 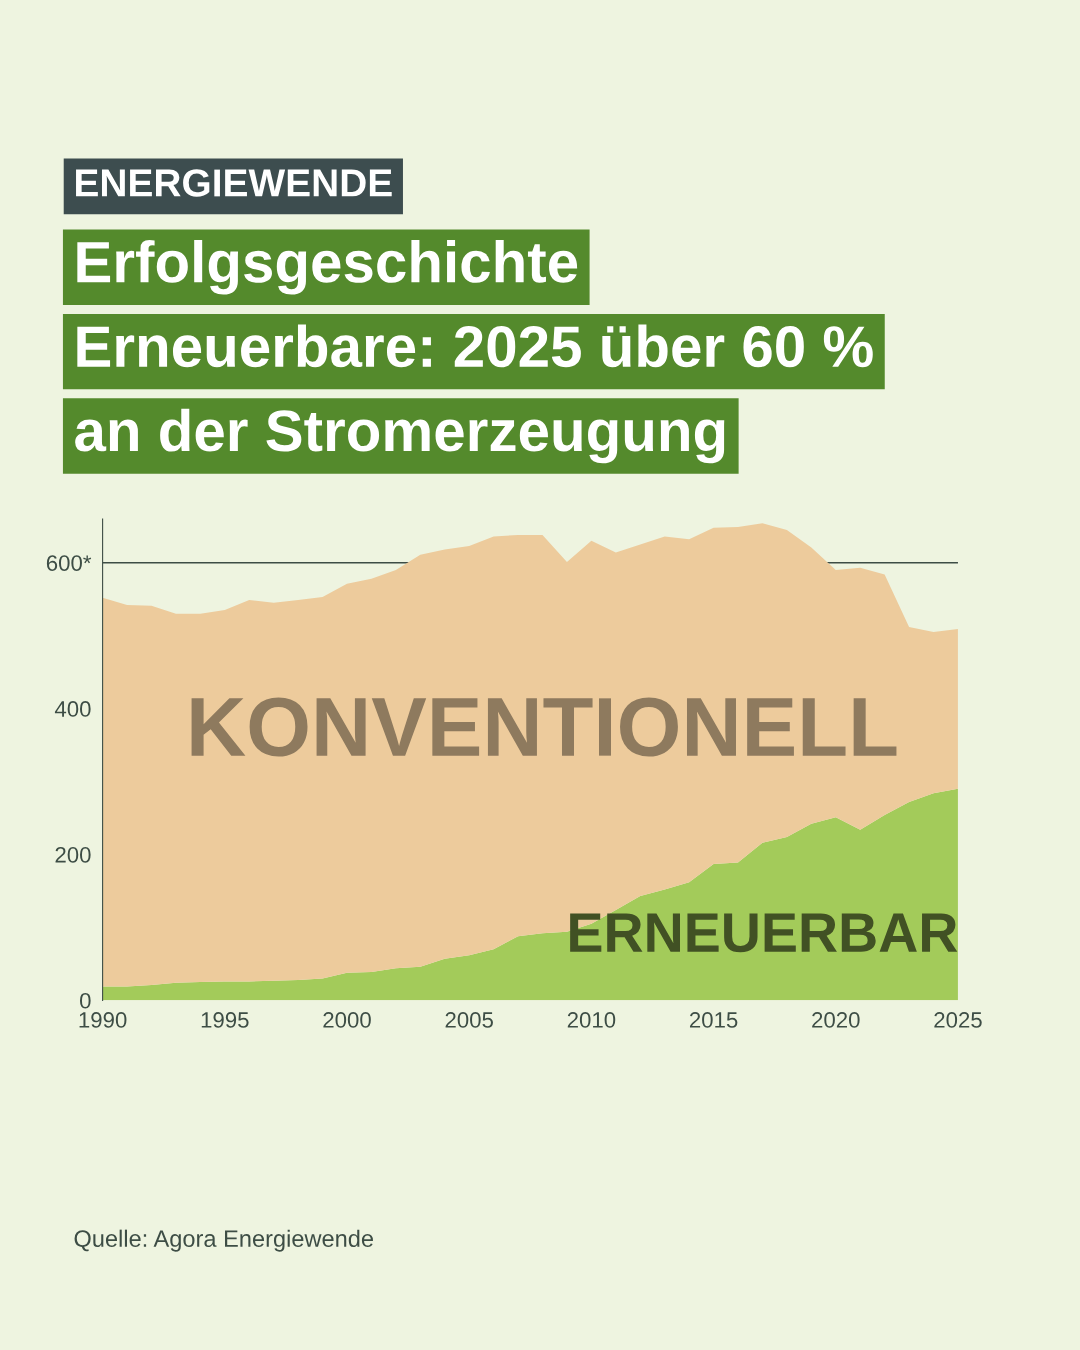 What do you see at coordinates (234, 183) in the screenshot?
I see `chart-subtitle: ENERGIEWENDE` at bounding box center [234, 183].